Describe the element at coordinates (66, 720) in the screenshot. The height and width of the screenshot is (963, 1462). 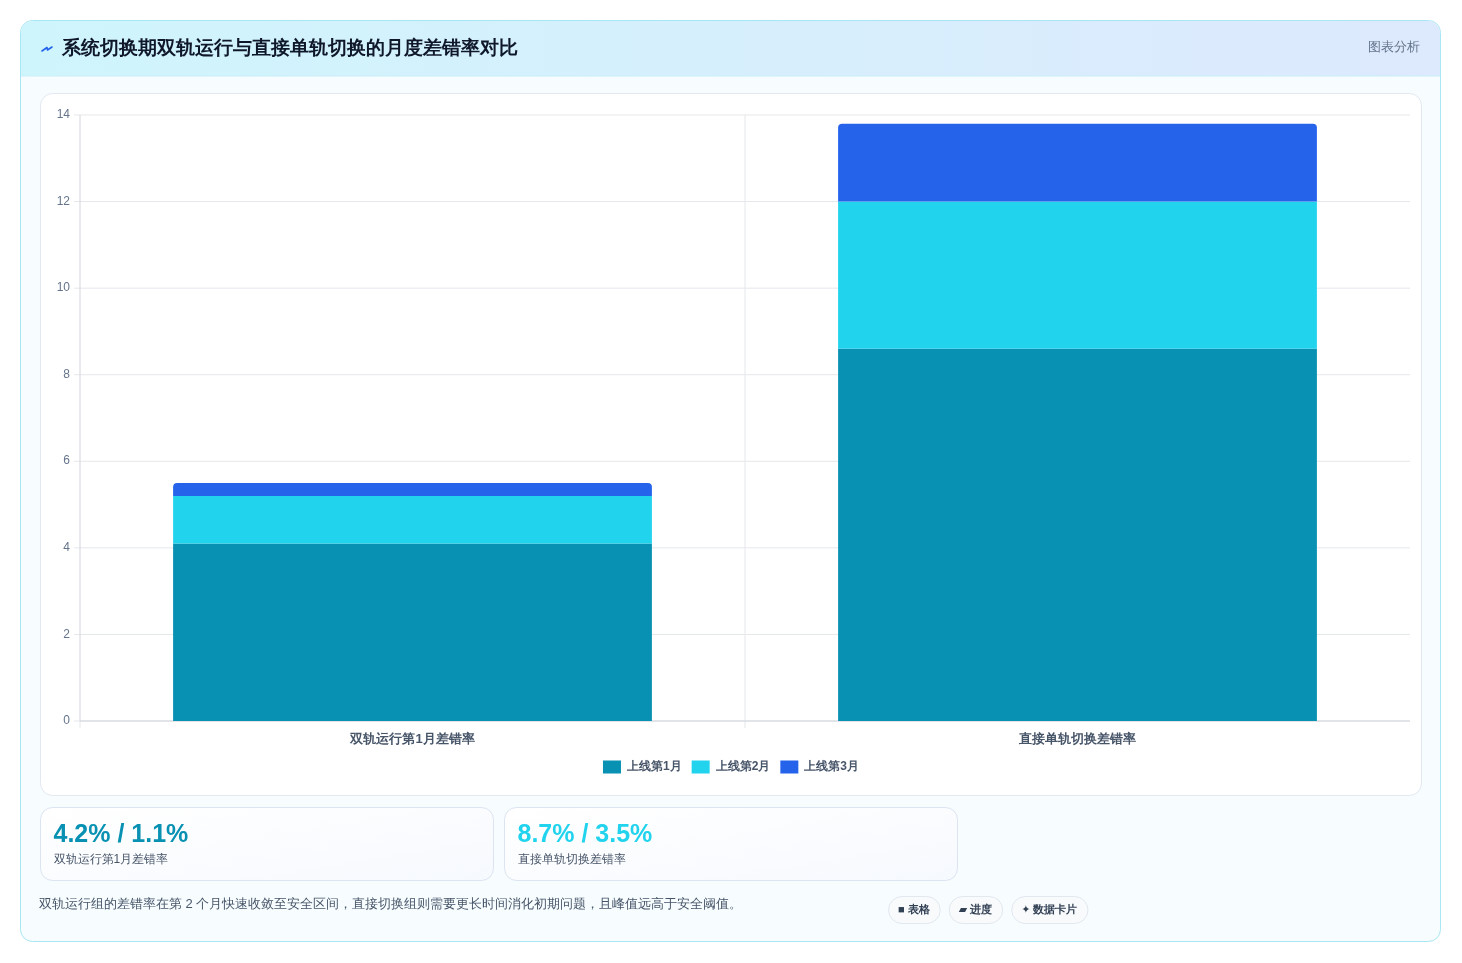
I see `y-tick-label: 0` at that location.